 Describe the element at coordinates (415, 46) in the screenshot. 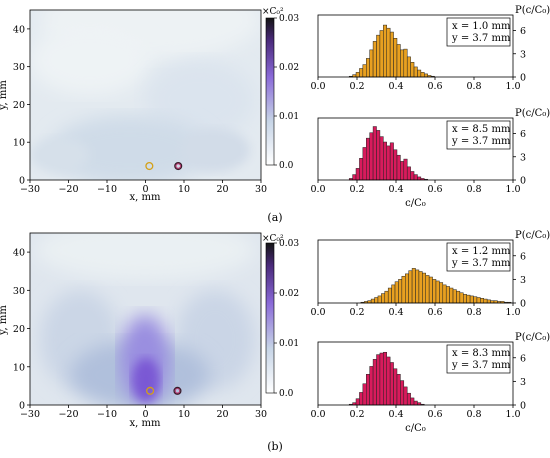

I see `hist-frame-a-top` at that location.